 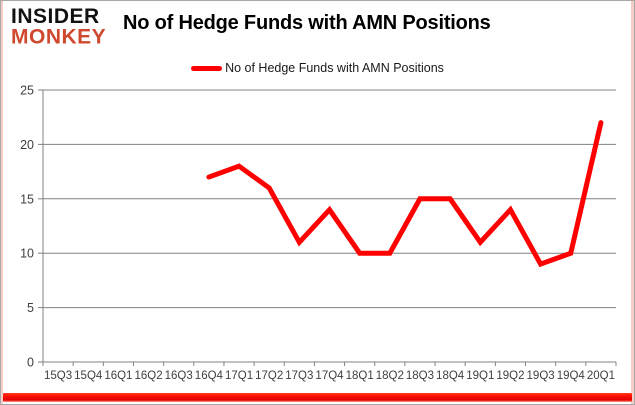 I want to click on x-tick-label: 19Q1, so click(x=480, y=376).